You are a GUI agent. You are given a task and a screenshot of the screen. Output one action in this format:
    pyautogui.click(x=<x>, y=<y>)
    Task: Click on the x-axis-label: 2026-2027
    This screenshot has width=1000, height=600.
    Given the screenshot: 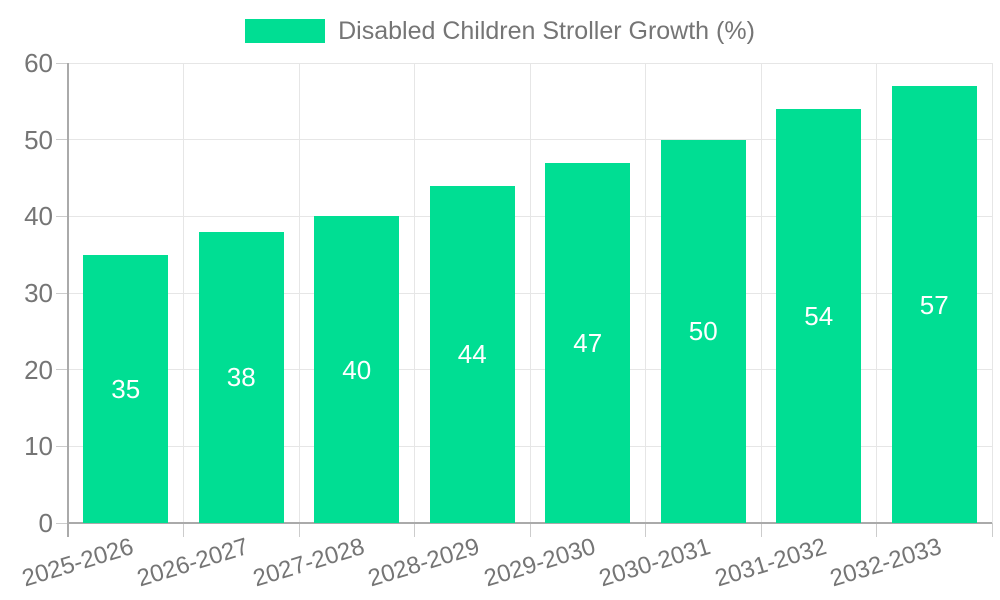 What is the action you would take?
    pyautogui.click(x=193, y=563)
    